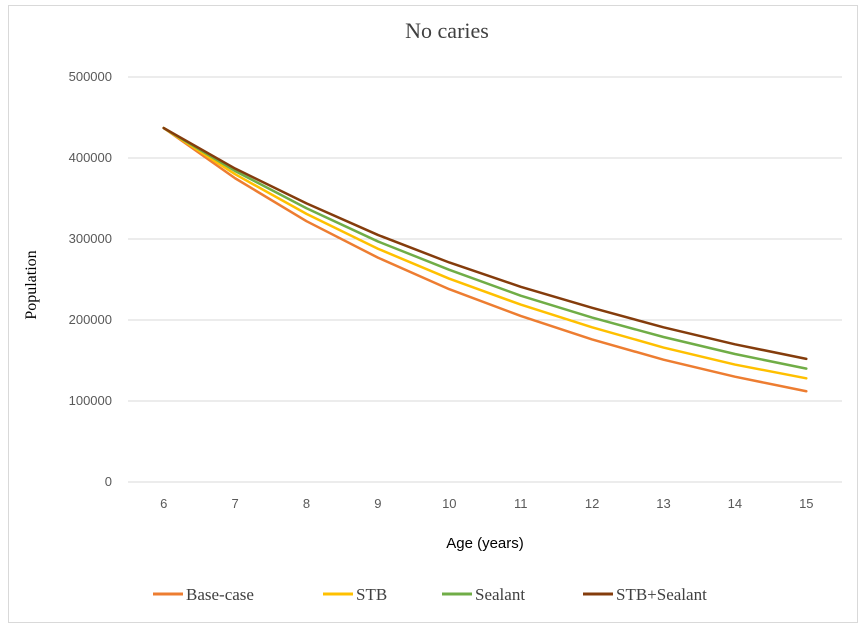 This screenshot has height=629, width=865. Describe the element at coordinates (447, 30) in the screenshot. I see `chart-title: No caries` at that location.